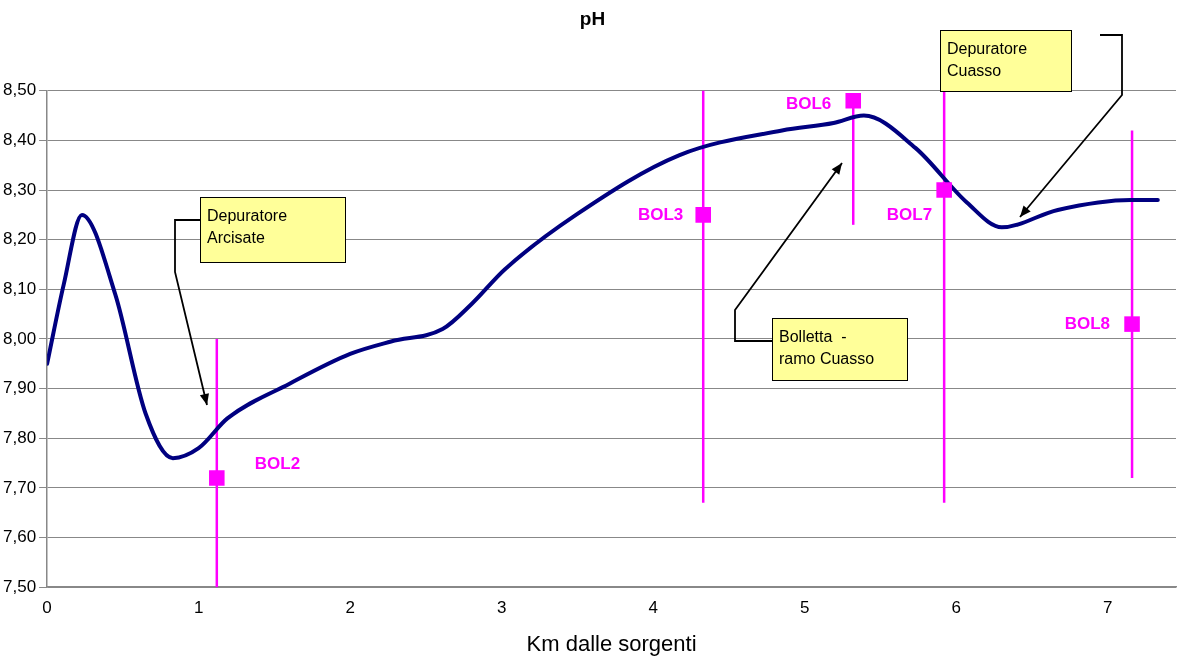  I want to click on y-tick-label: 8,50, so click(19, 90).